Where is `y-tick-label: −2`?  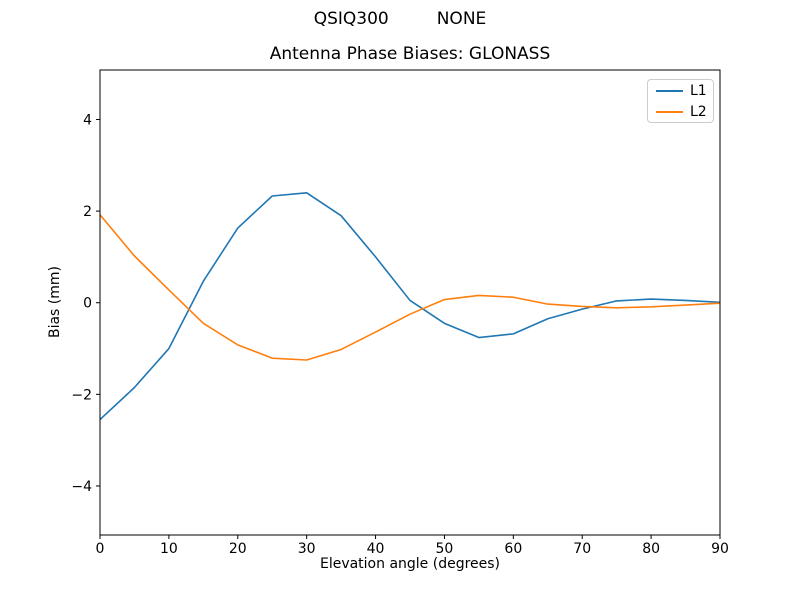 y-tick-label: −2 is located at coordinates (81, 395).